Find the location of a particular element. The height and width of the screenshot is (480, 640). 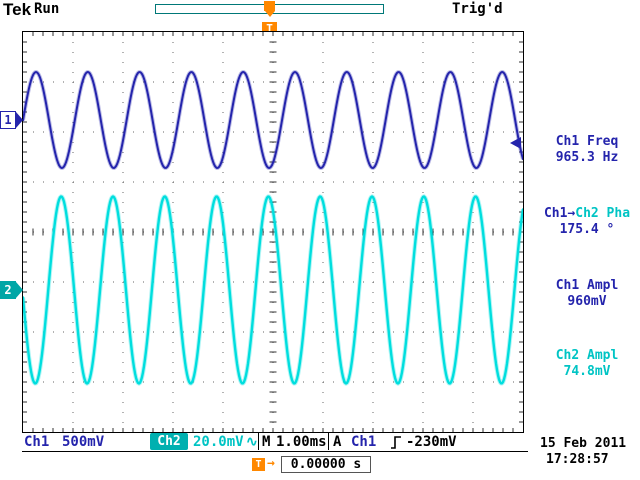

trigger-level: -230mV is located at coordinates (431, 442).